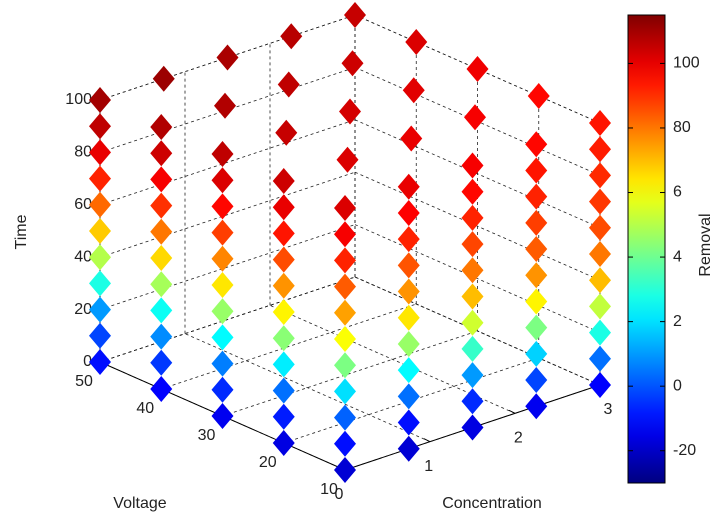  What do you see at coordinates (145, 408) in the screenshot?
I see `y-tick-label: 40` at bounding box center [145, 408].